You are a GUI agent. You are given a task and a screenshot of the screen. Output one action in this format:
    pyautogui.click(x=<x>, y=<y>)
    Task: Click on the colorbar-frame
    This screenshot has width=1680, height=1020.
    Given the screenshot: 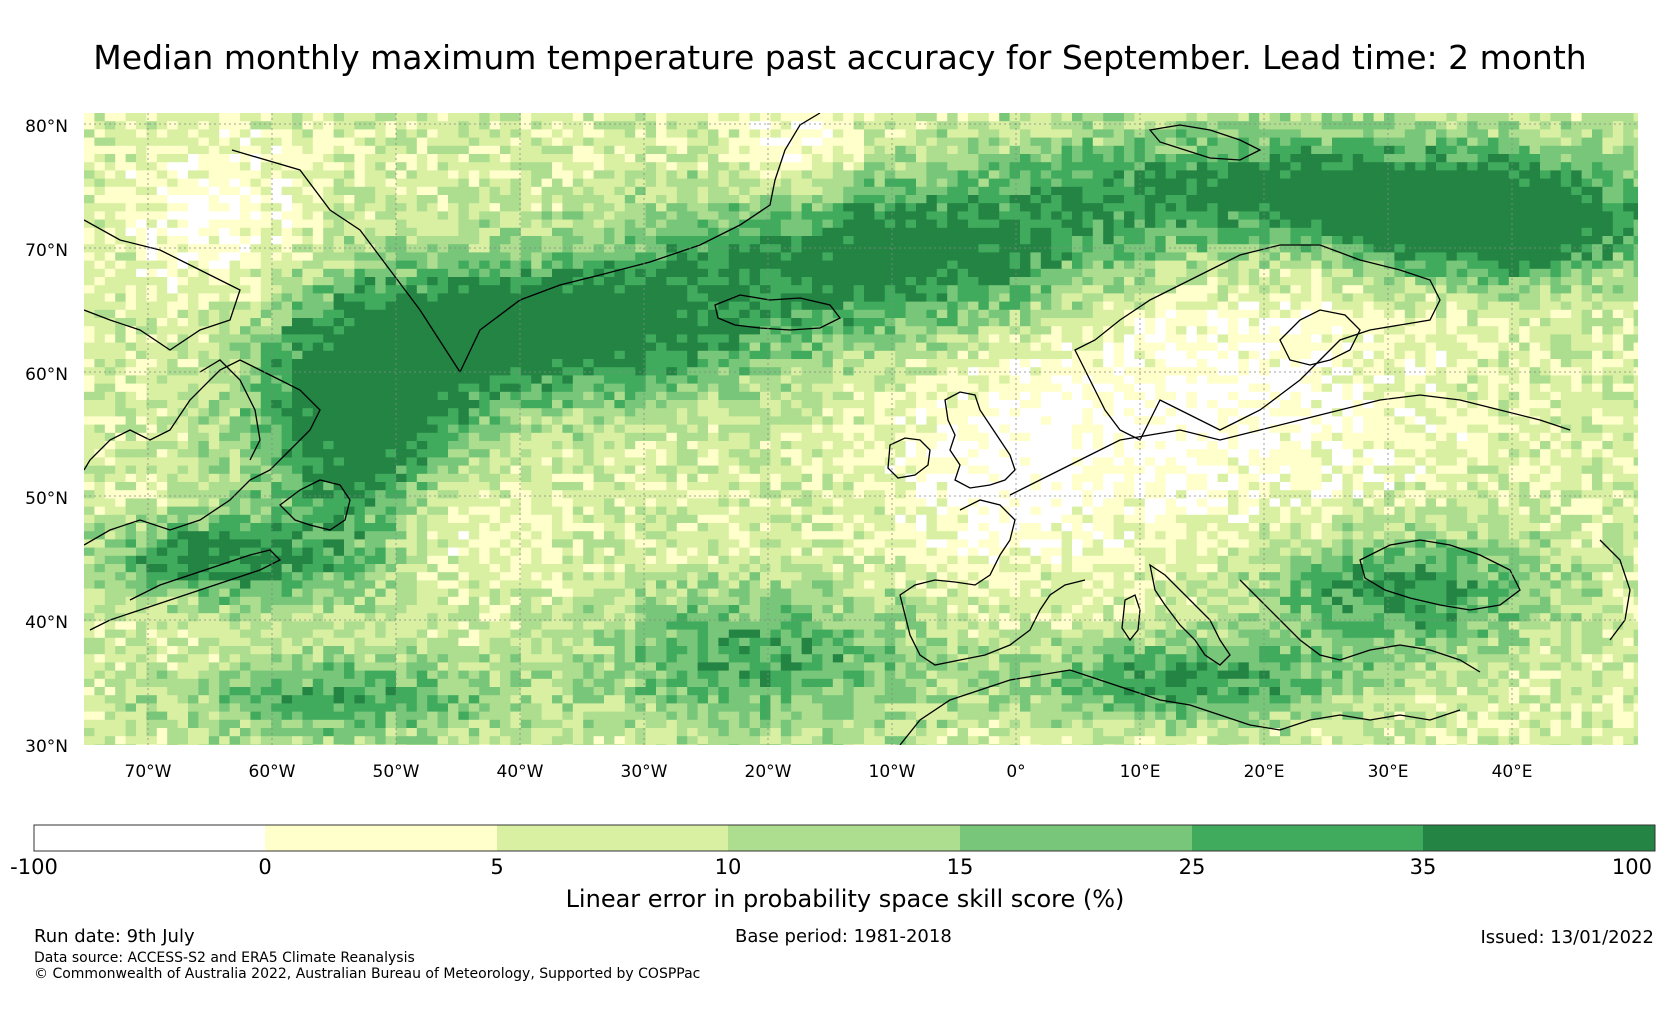 What is the action you would take?
    pyautogui.click(x=844, y=838)
    